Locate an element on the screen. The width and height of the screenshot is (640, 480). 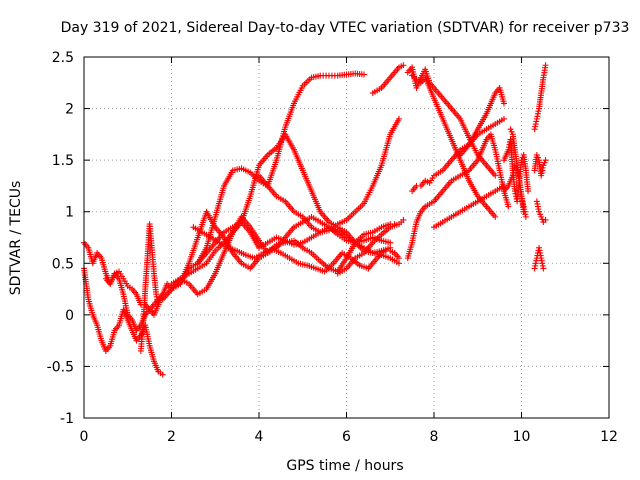
x-tick-label: 2 is located at coordinates (171, 437).